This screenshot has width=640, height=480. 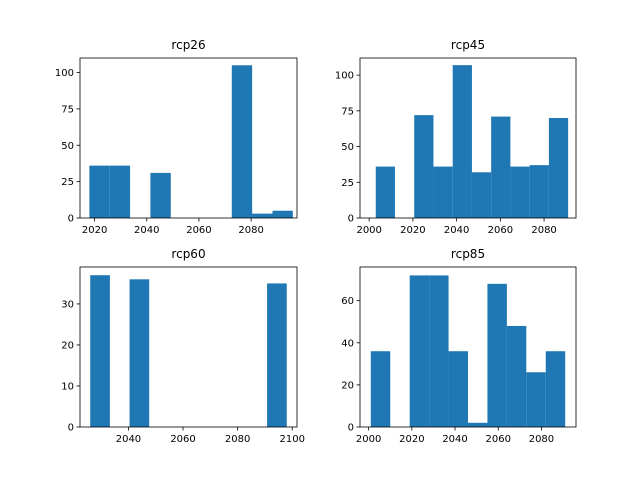 I want to click on panel-title: rcp85, so click(x=468, y=254).